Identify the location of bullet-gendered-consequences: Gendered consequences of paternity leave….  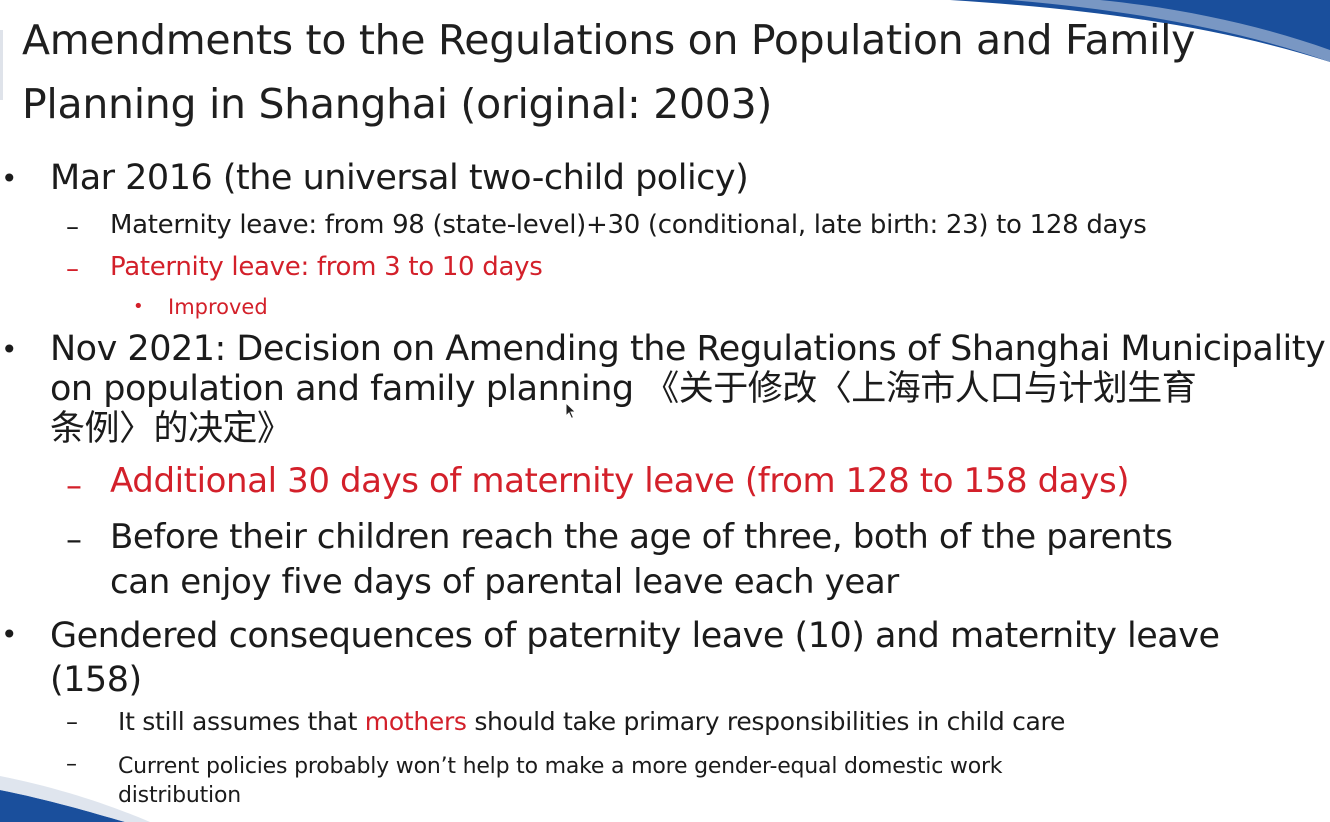
(635, 658).